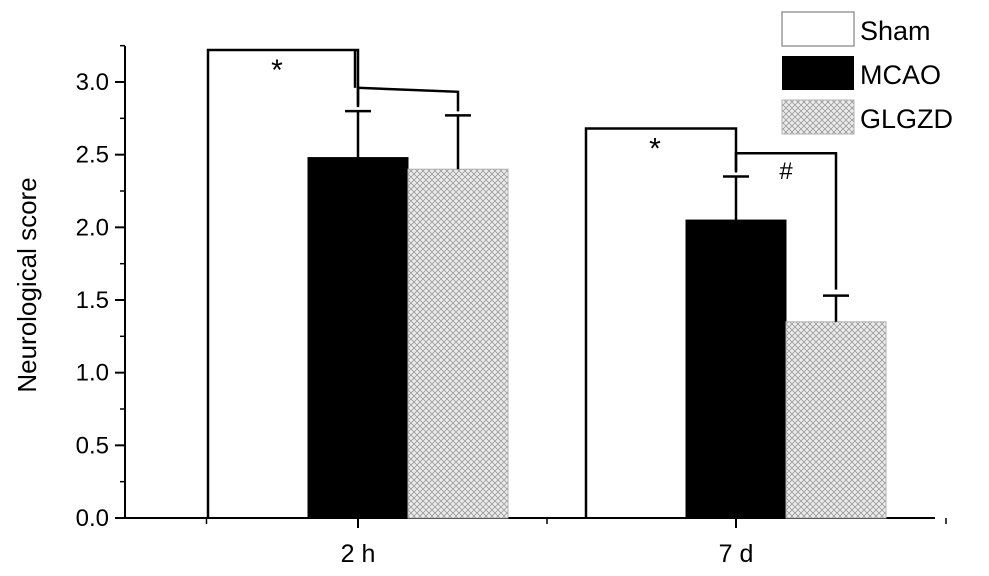  What do you see at coordinates (547, 554) in the screenshot?
I see `x-axis-labels: 2 h 7 d` at bounding box center [547, 554].